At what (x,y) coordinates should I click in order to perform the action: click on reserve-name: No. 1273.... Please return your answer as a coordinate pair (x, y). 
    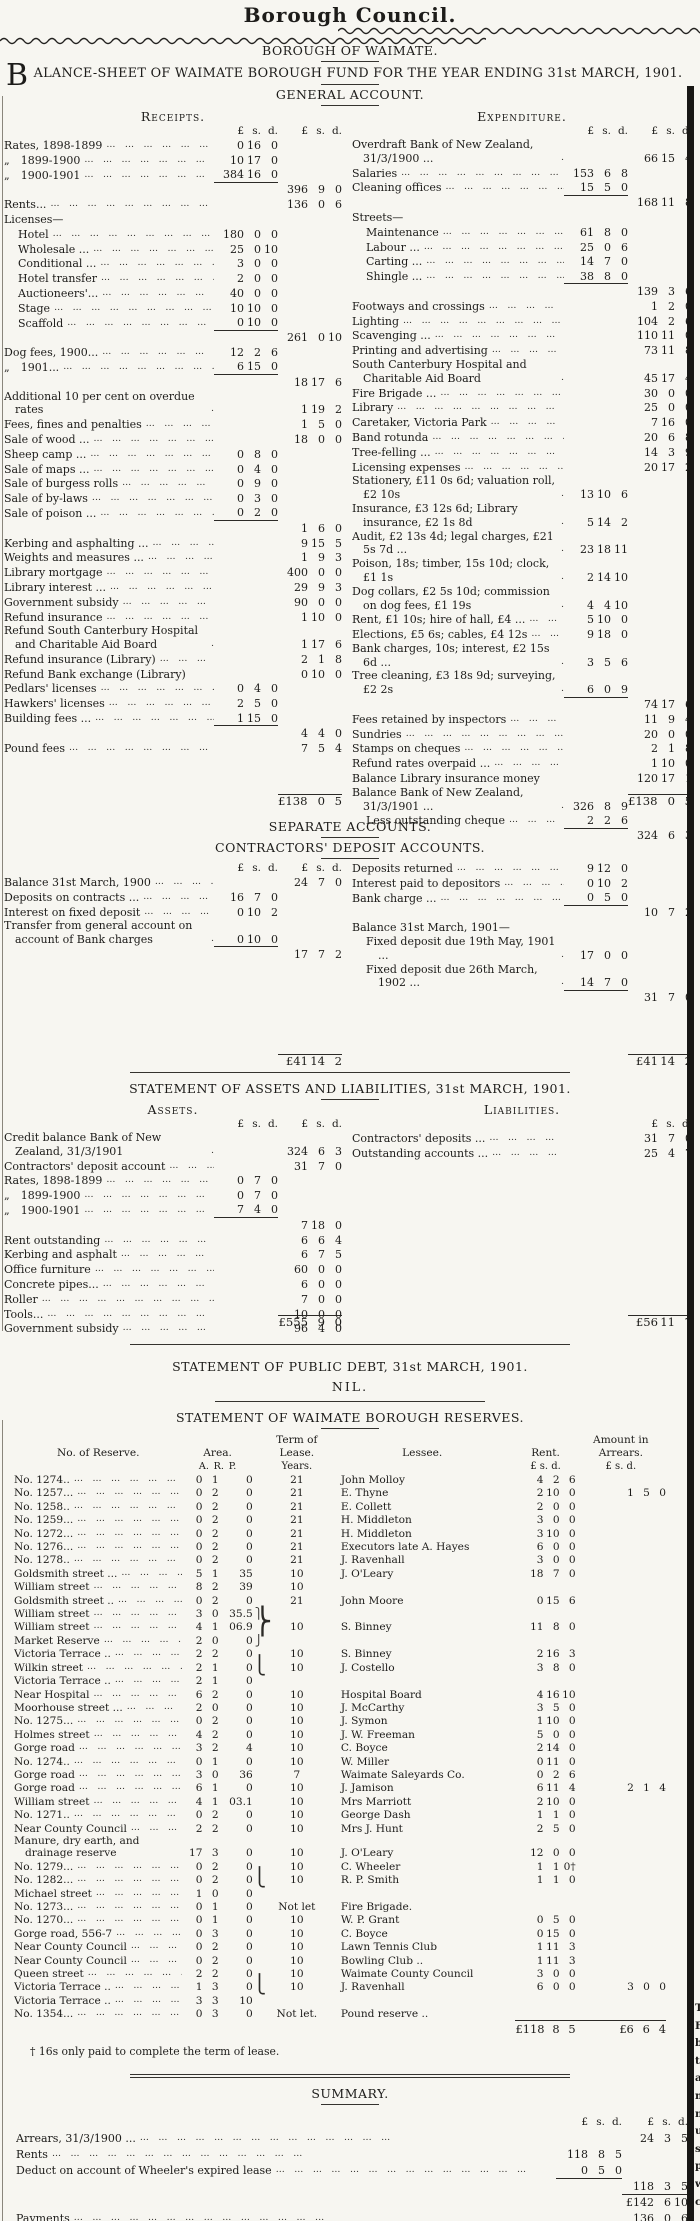
    Looking at the image, I should click on (44, 1907).